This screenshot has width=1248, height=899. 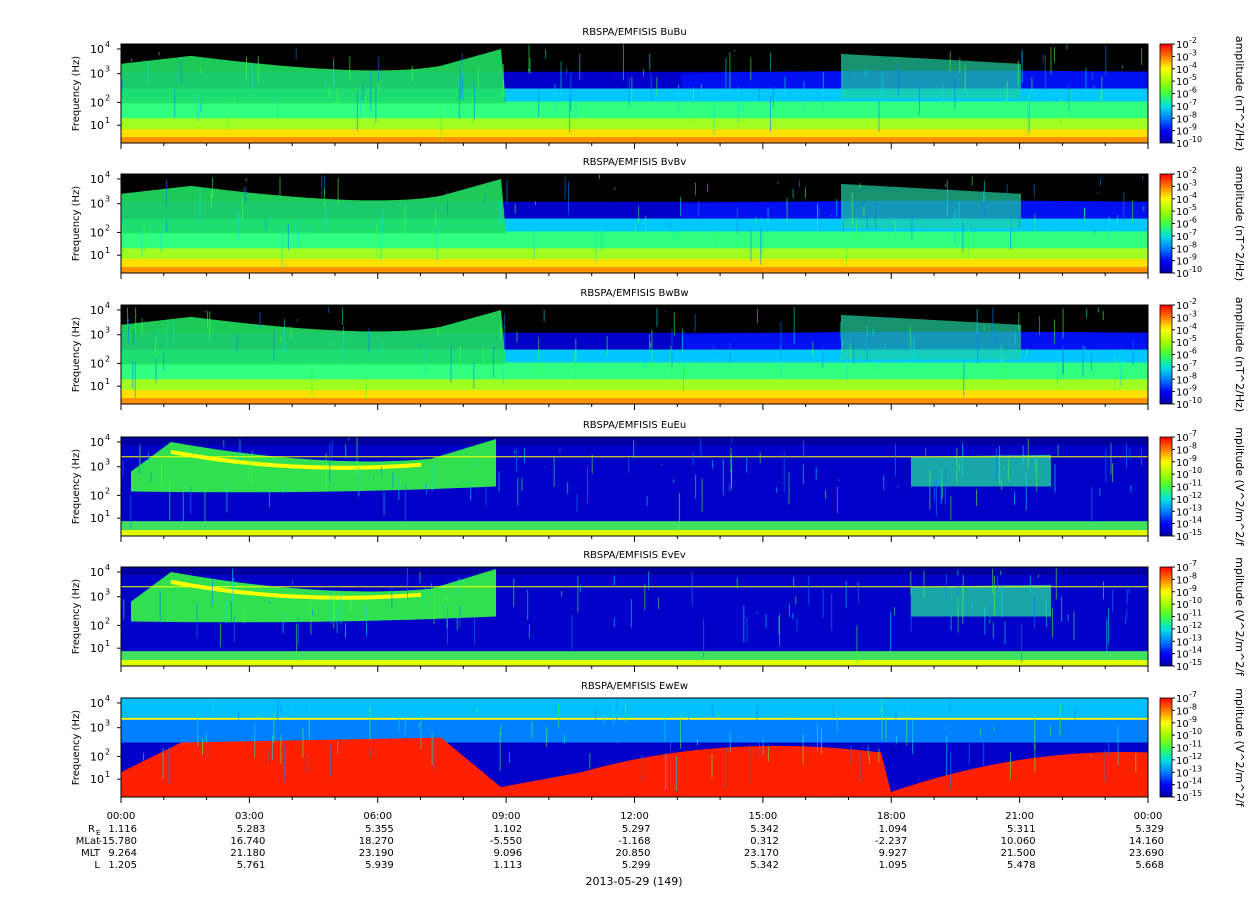 What do you see at coordinates (1239, 354) in the screenshot?
I see `colorbar-label: amplitude (nT^2/Hz)` at bounding box center [1239, 354].